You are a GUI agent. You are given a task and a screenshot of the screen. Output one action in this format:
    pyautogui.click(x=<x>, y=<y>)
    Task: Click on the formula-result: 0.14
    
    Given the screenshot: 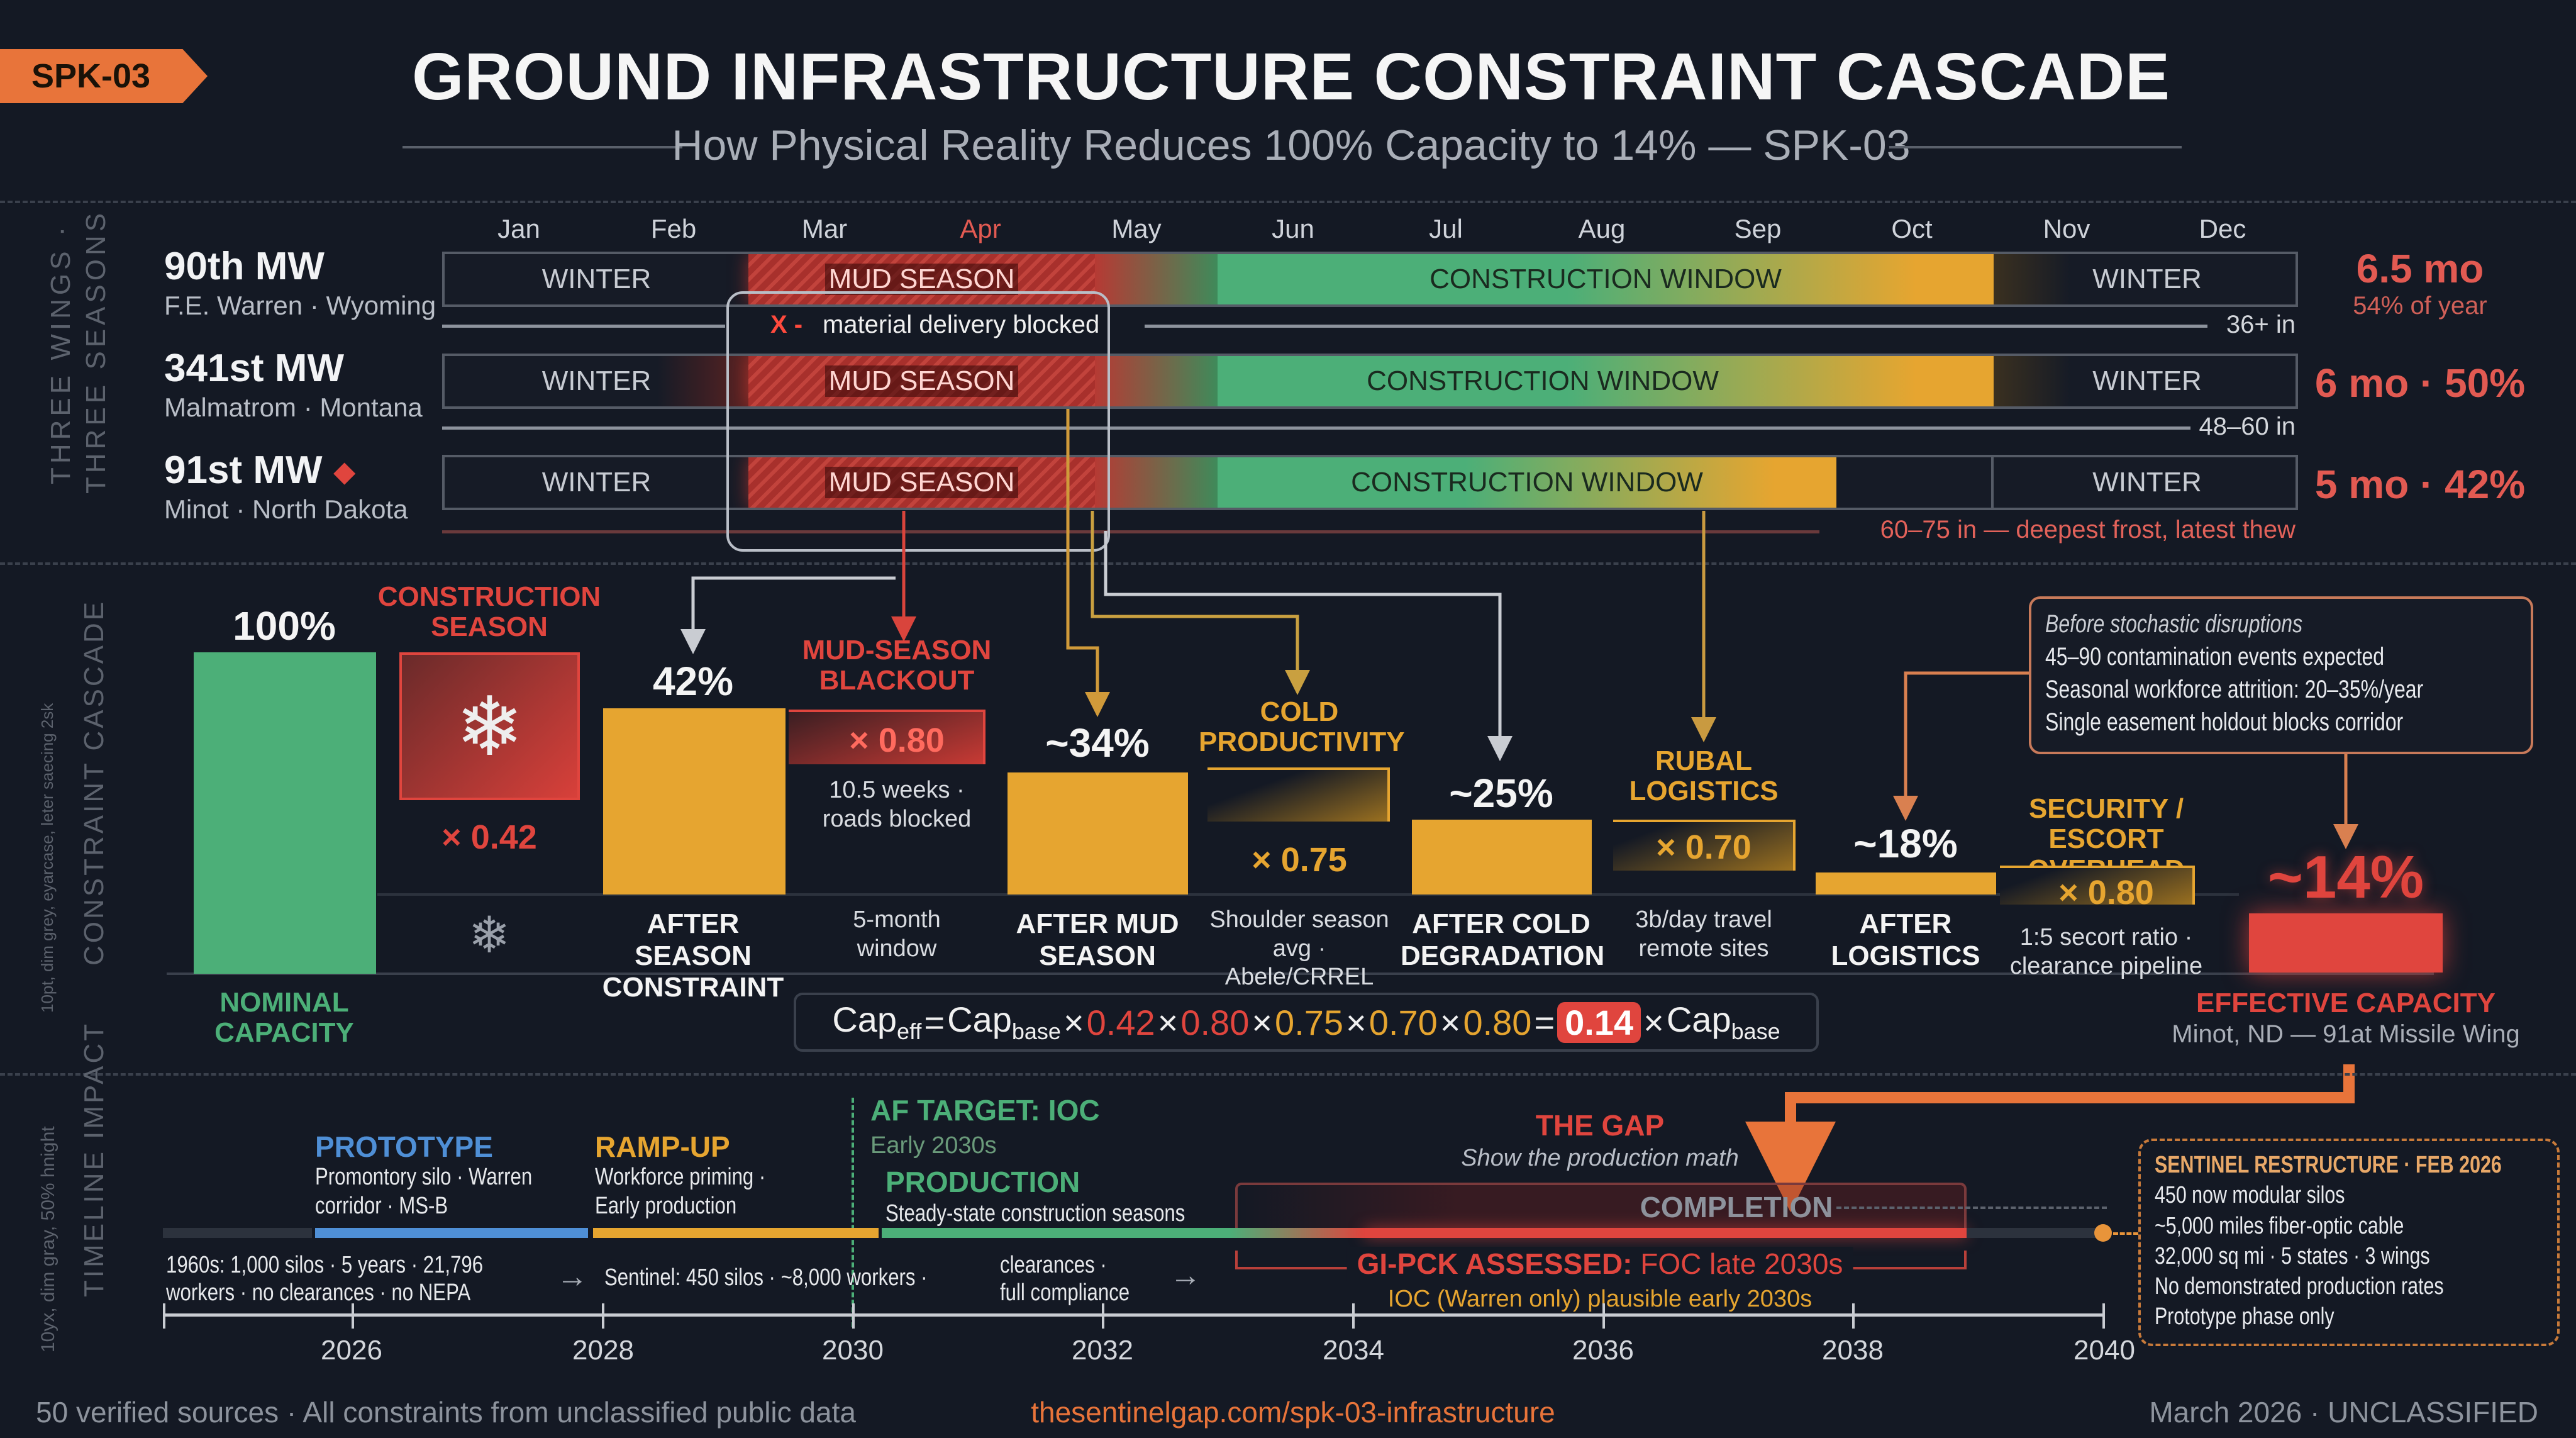 What is the action you would take?
    pyautogui.click(x=1599, y=1022)
    